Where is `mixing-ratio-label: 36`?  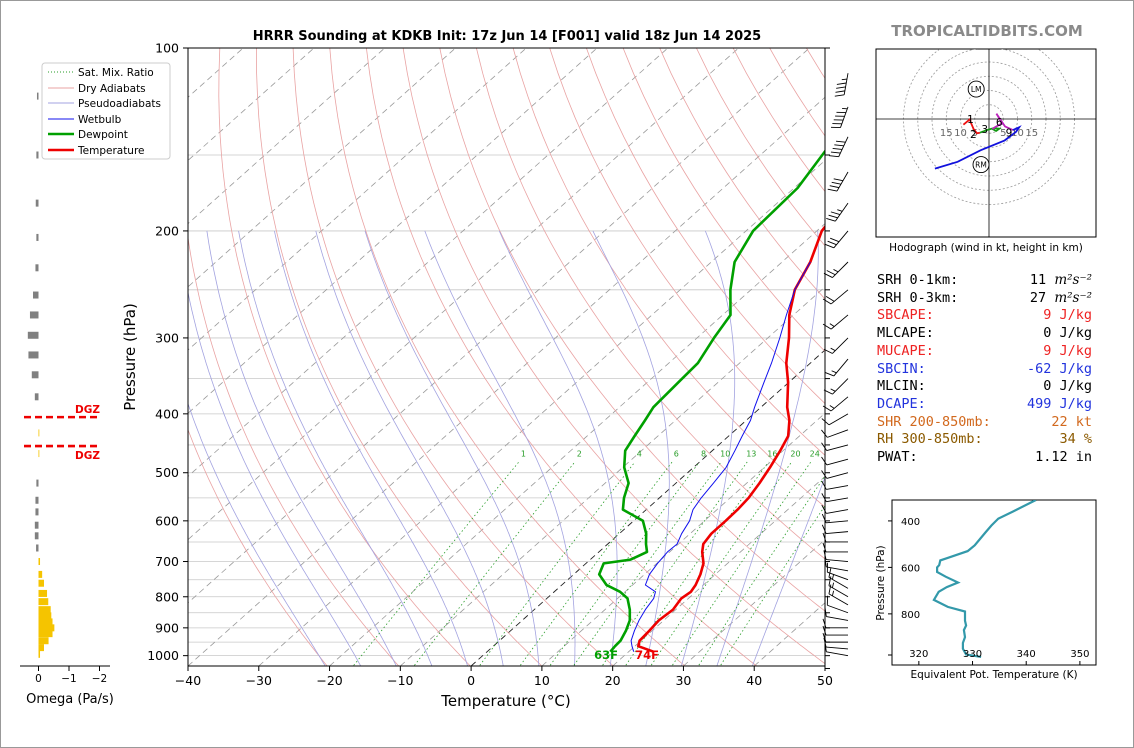 mixing-ratio-label: 36 is located at coordinates (858, 453).